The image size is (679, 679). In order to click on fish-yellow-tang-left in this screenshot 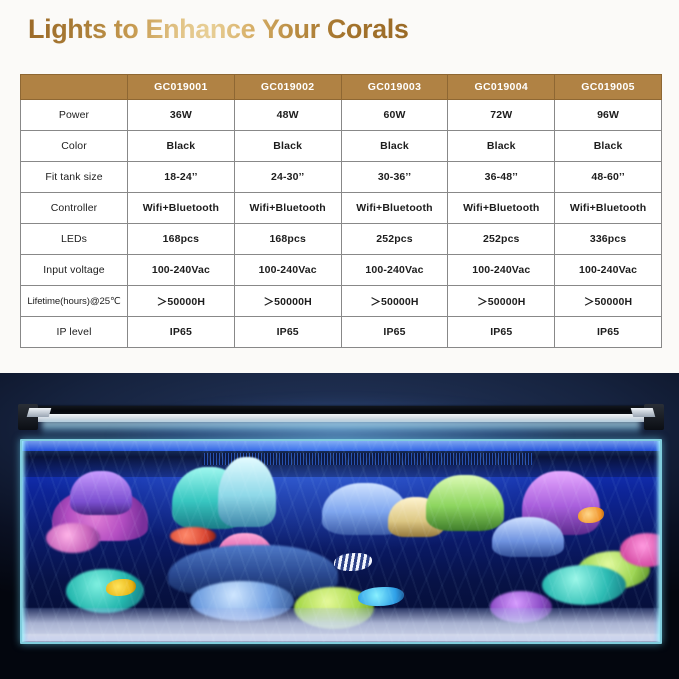, I will do `click(121, 587)`.